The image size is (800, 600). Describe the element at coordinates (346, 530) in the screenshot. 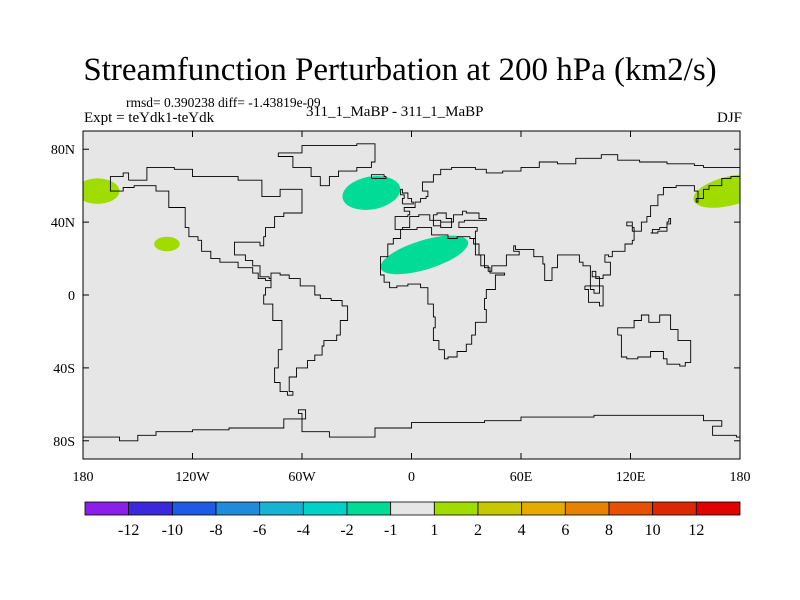

I see `colorbar-label: -2` at that location.